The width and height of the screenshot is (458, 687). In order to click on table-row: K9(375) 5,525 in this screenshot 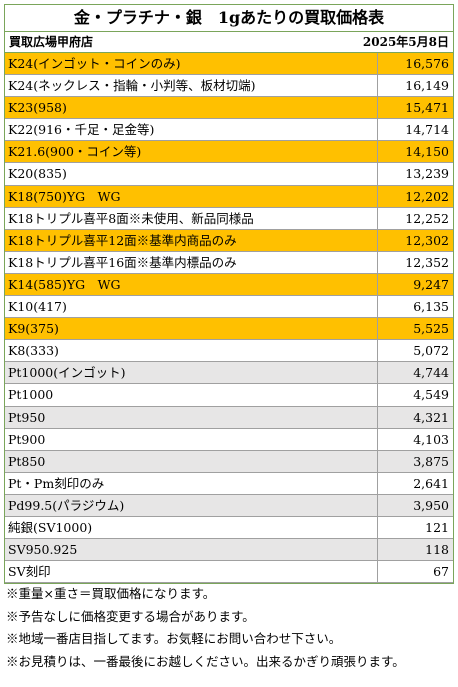, I will do `click(229, 329)`.